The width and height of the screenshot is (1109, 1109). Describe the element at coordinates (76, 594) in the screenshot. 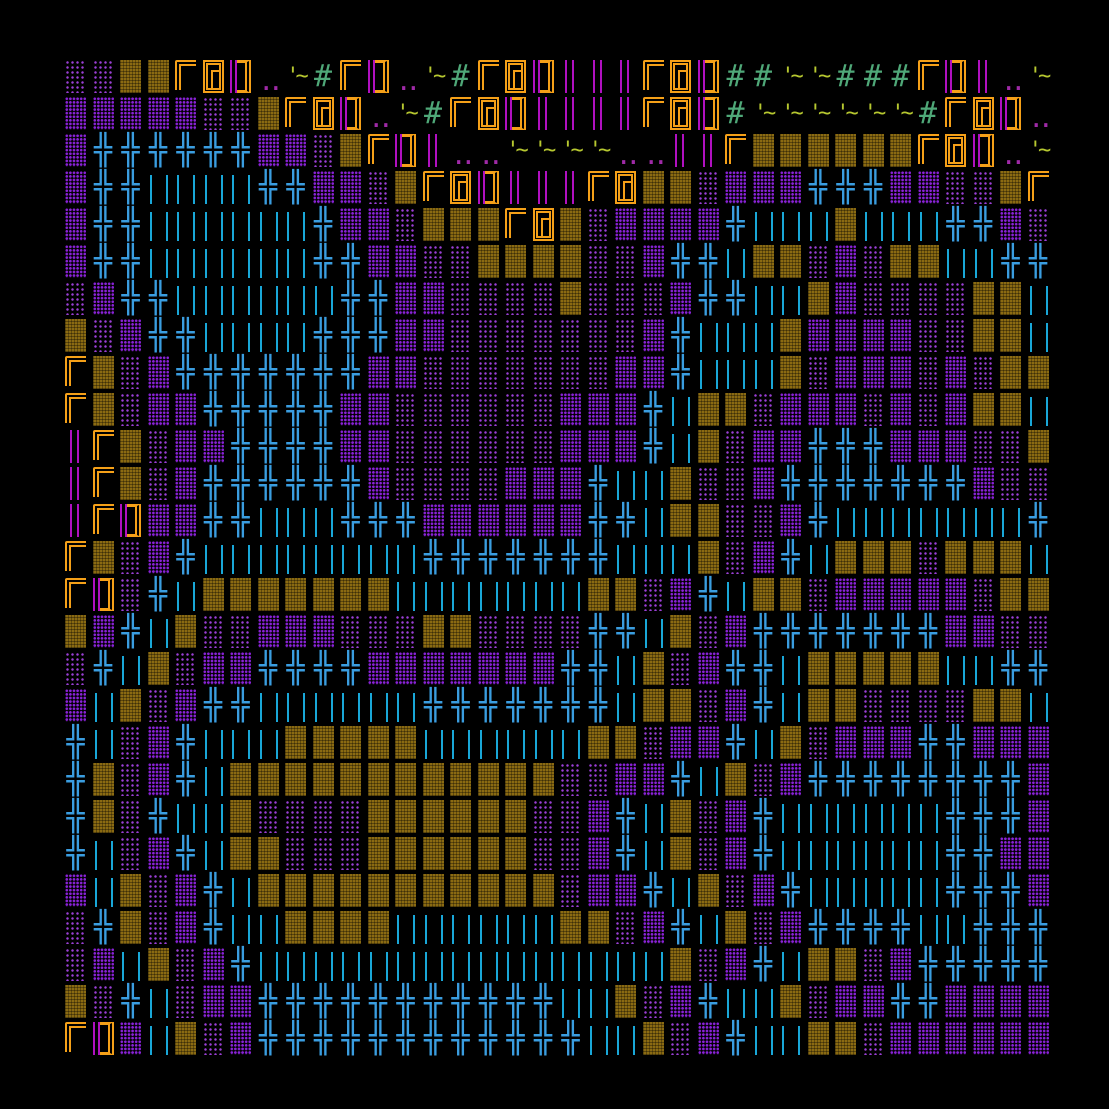

I see `tile-wall-corner-top-left` at that location.